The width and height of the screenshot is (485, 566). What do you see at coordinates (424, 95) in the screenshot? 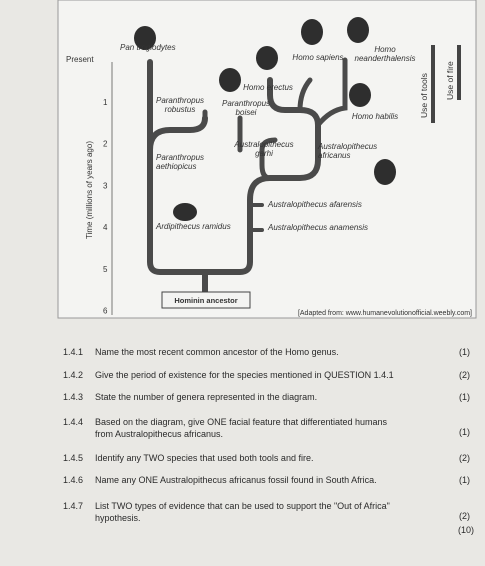
I see `tools-label: Use of tools` at bounding box center [424, 95].